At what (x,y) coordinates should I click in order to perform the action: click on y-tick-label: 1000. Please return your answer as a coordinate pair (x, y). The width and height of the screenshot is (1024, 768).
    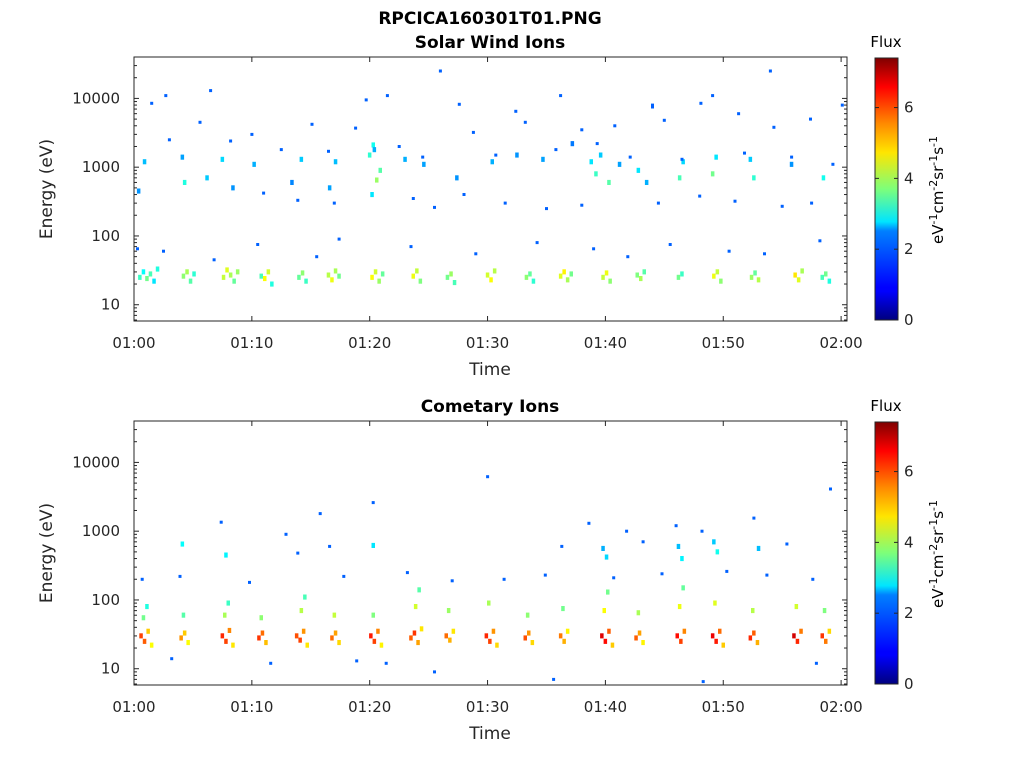
    Looking at the image, I should click on (101, 167).